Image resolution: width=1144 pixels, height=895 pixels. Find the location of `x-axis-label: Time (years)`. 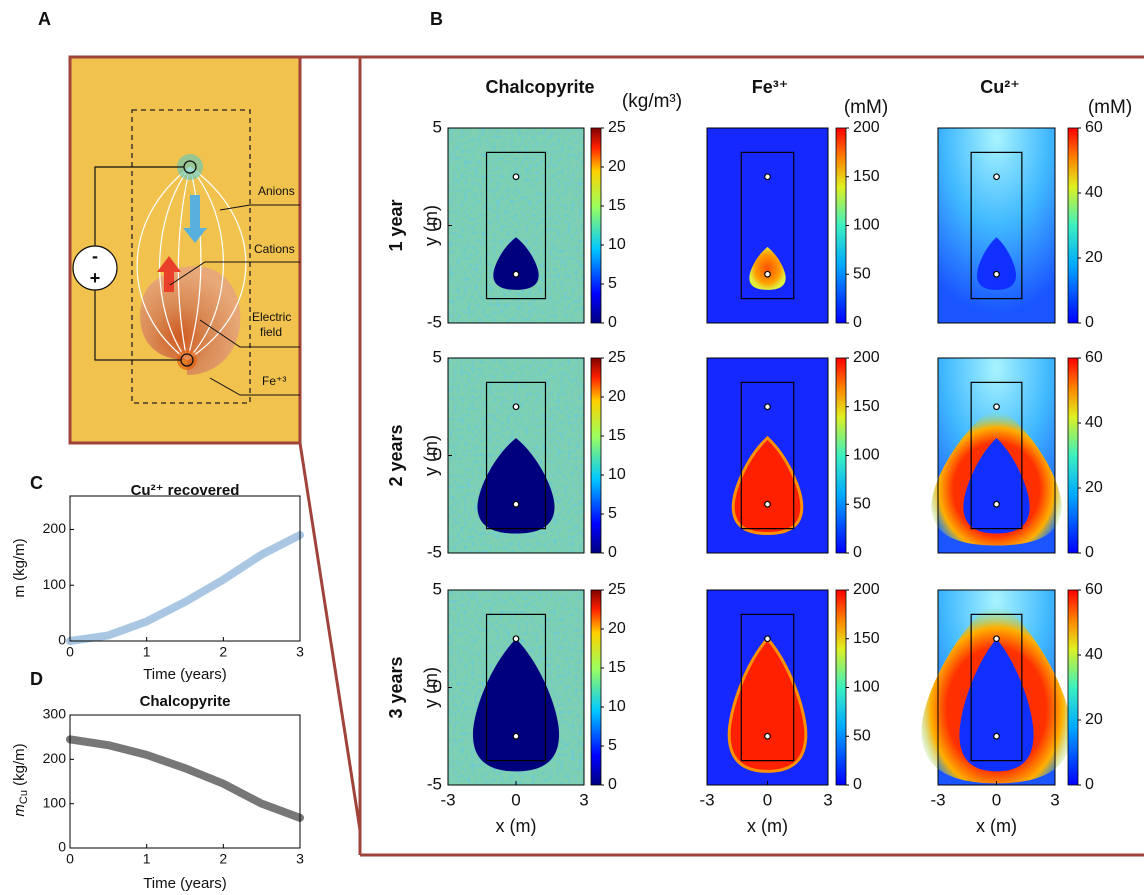

x-axis-label: Time (years) is located at coordinates (185, 674).